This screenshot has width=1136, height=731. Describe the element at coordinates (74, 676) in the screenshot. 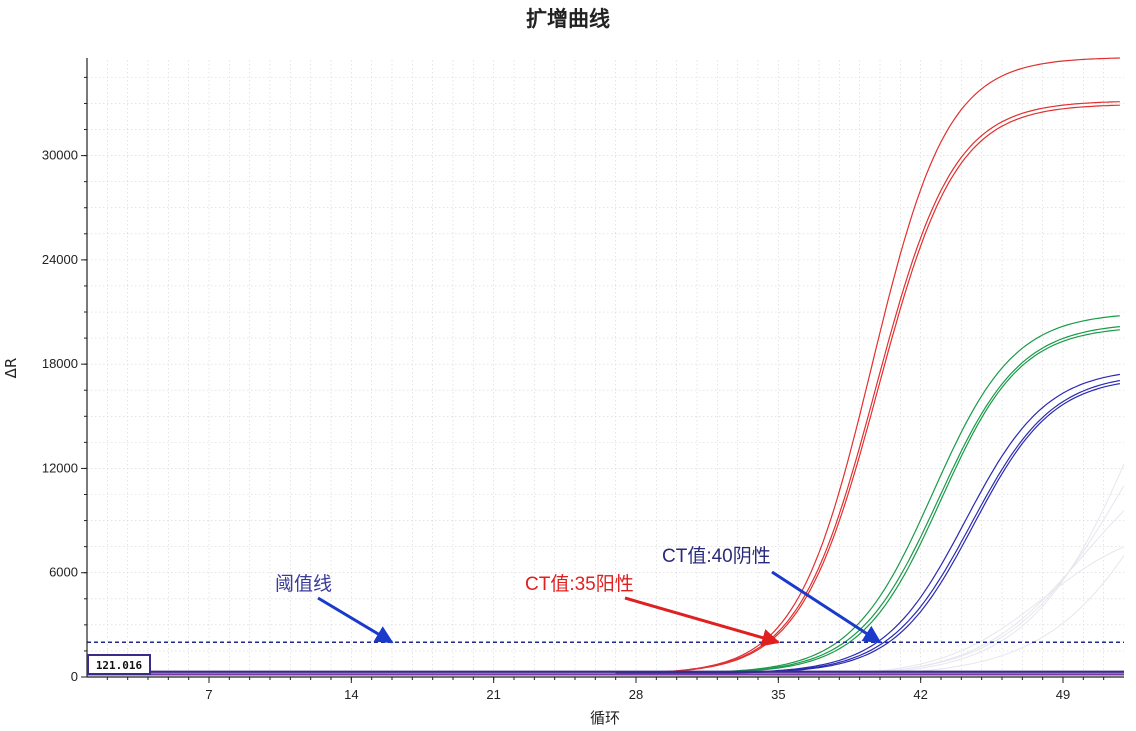

I see `y-tick-label: 0` at that location.